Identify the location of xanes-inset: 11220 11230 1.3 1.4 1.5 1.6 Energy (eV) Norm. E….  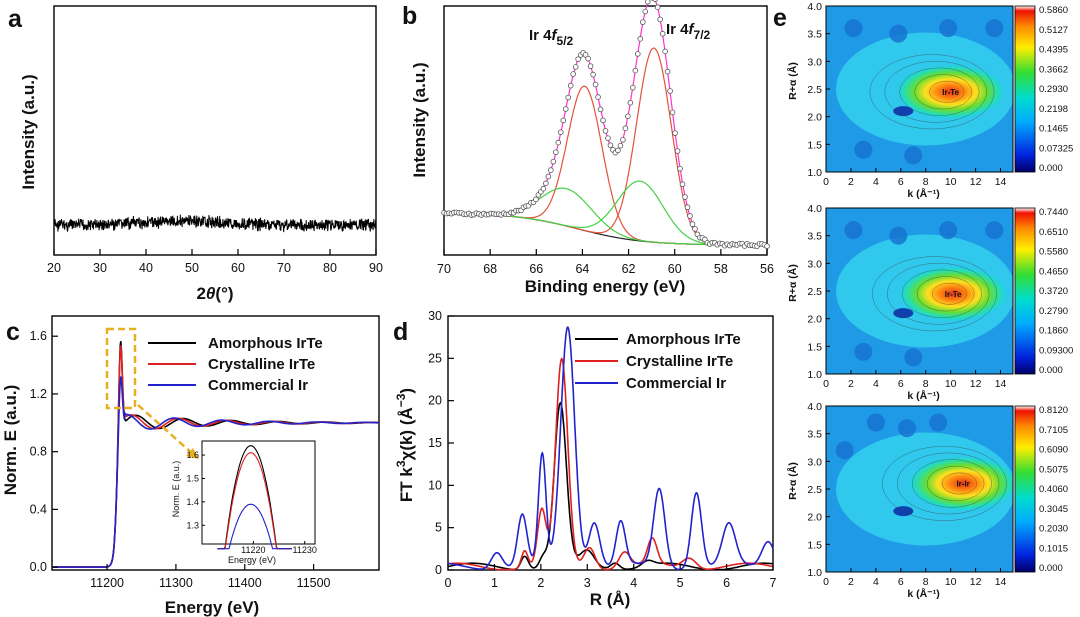
(244, 502).